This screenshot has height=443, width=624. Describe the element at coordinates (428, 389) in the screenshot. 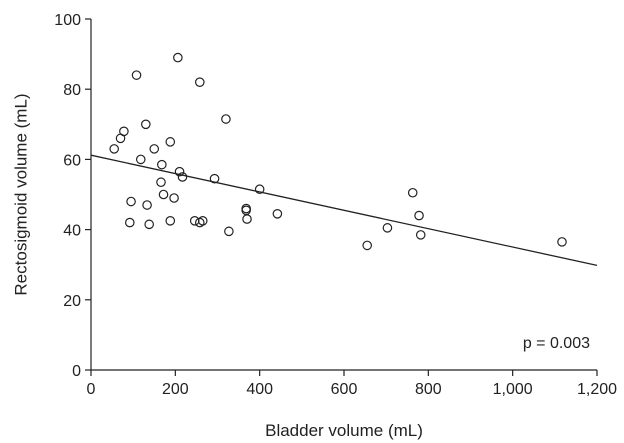

I see `x-tick-label: 800` at that location.